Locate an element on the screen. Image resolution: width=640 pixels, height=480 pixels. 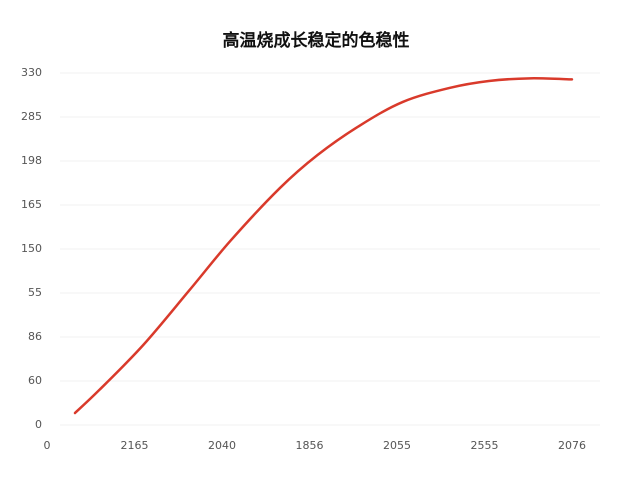
y-tick-label: 198 is located at coordinates (31, 160).